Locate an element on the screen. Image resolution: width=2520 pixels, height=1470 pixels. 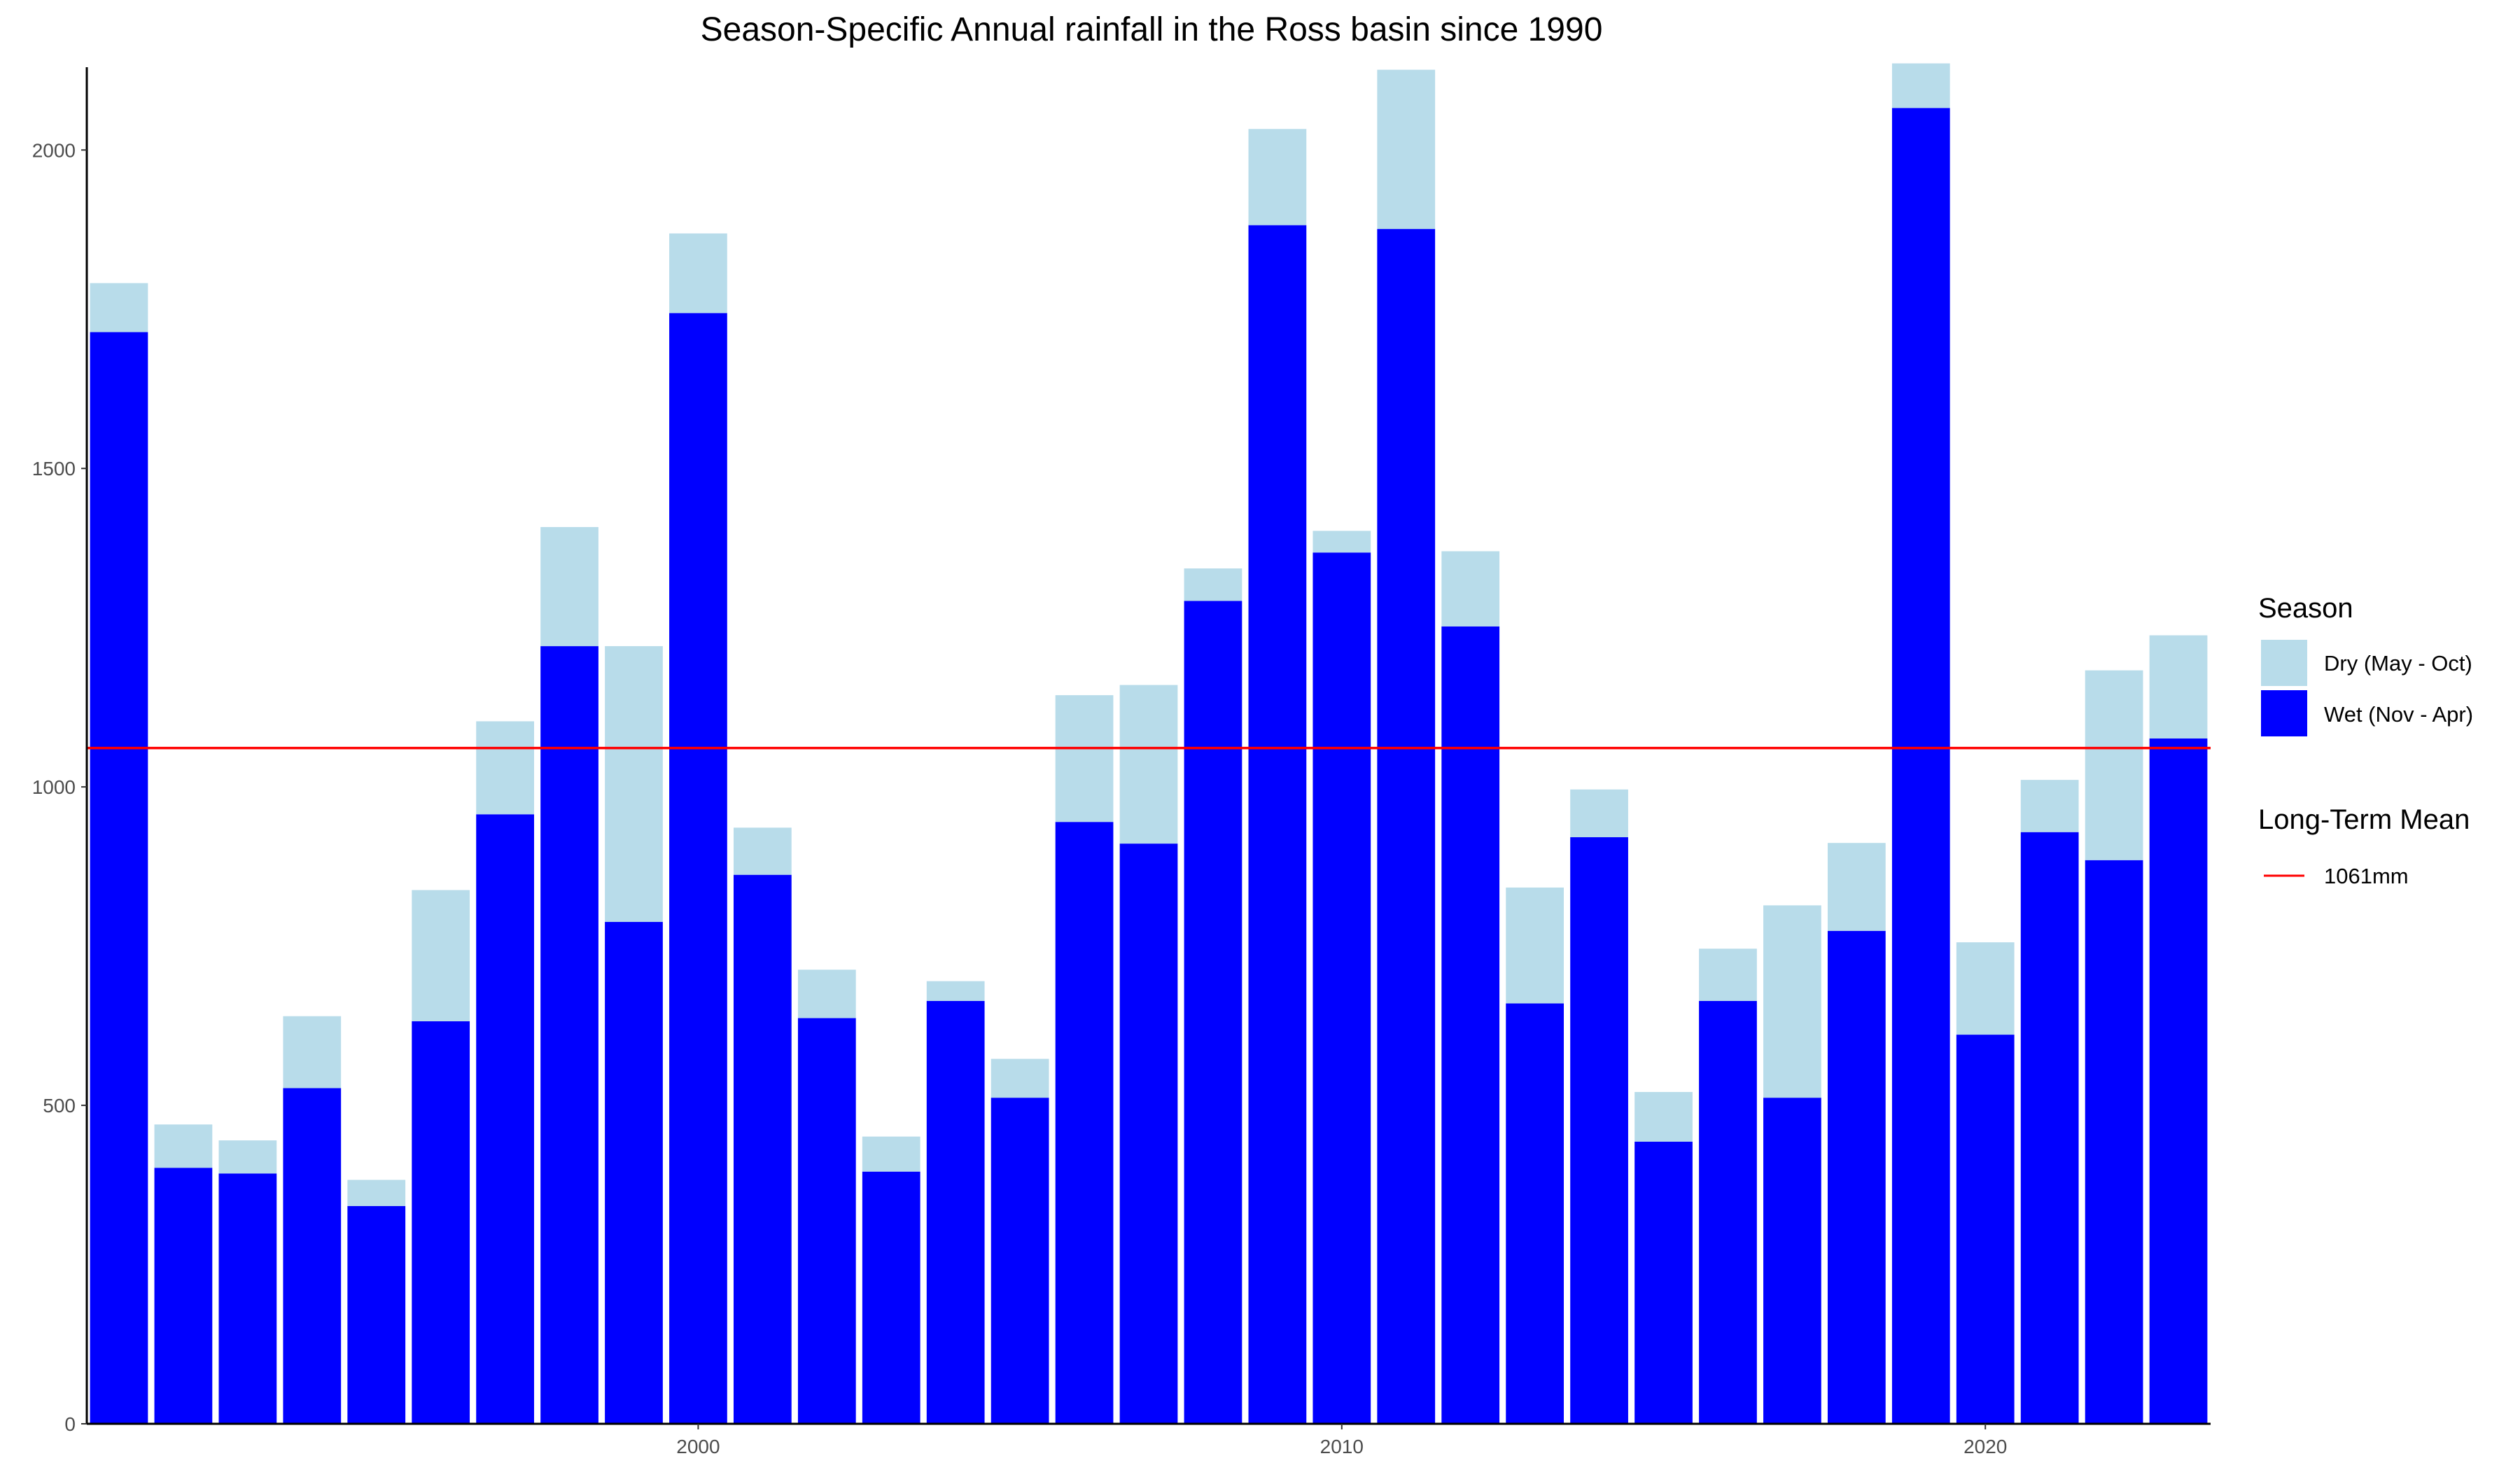
legend-title-season: Season is located at coordinates (2305, 608).